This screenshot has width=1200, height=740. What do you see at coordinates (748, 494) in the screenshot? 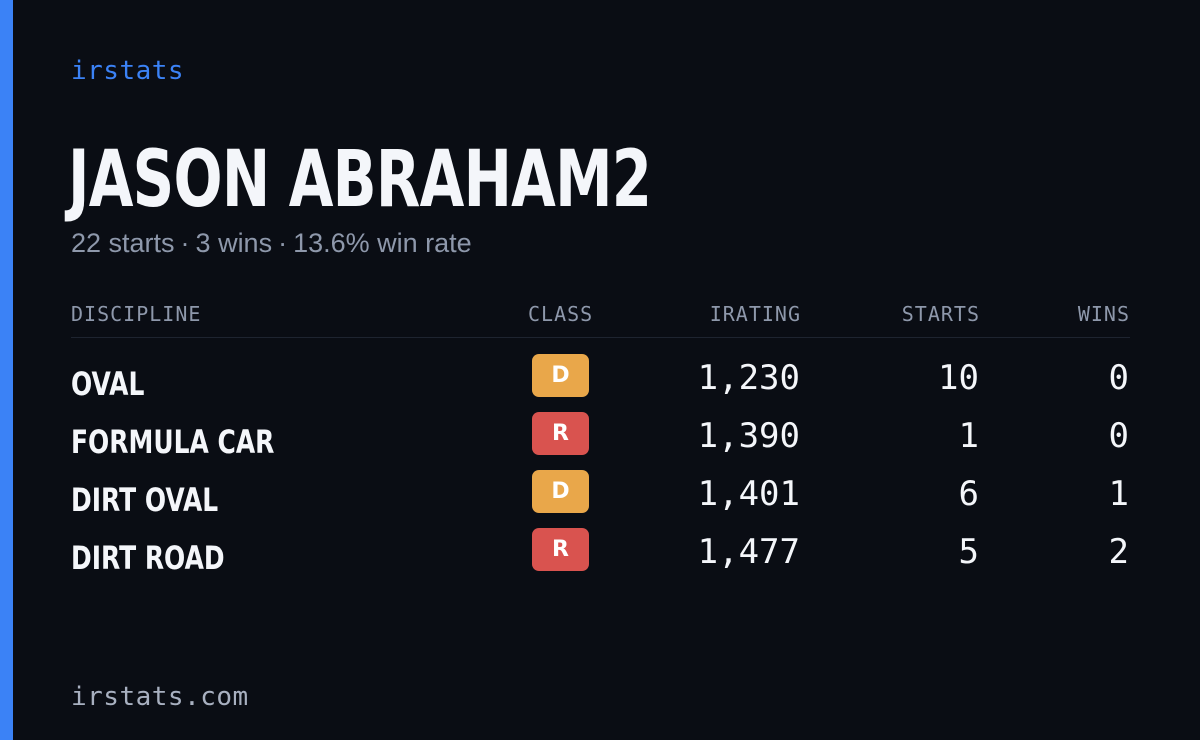
I see `irating-cell: 1,401` at bounding box center [748, 494].